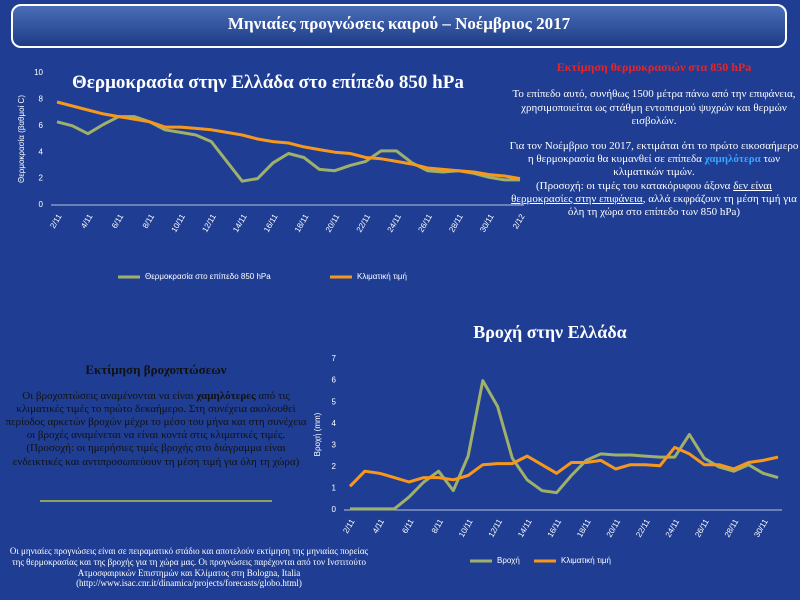  What do you see at coordinates (634, 185) in the screenshot?
I see `text: (Προσοχή: οι τιμές του κατακόρυφου άξονα` at bounding box center [634, 185].